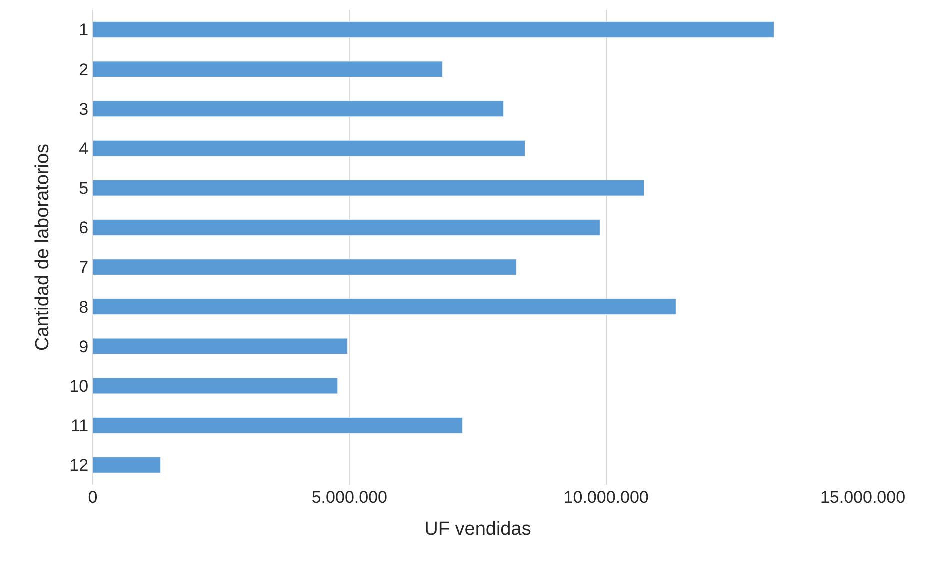 This screenshot has height=565, width=926. What do you see at coordinates (84, 346) in the screenshot?
I see `y-tick-label: 9` at bounding box center [84, 346].